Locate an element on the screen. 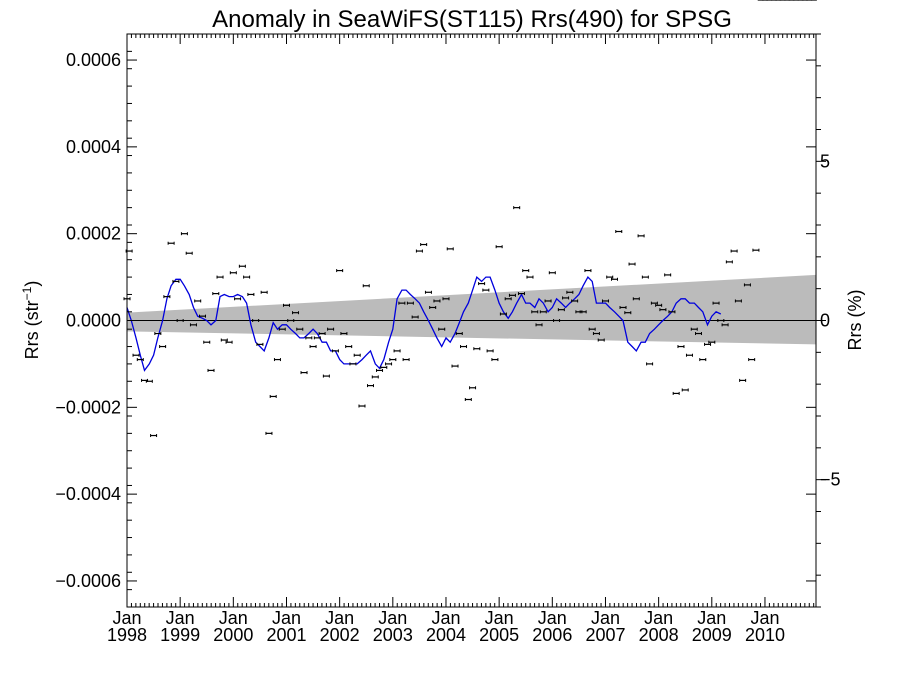  left-axis-label-close: ) is located at coordinates (32, 284).